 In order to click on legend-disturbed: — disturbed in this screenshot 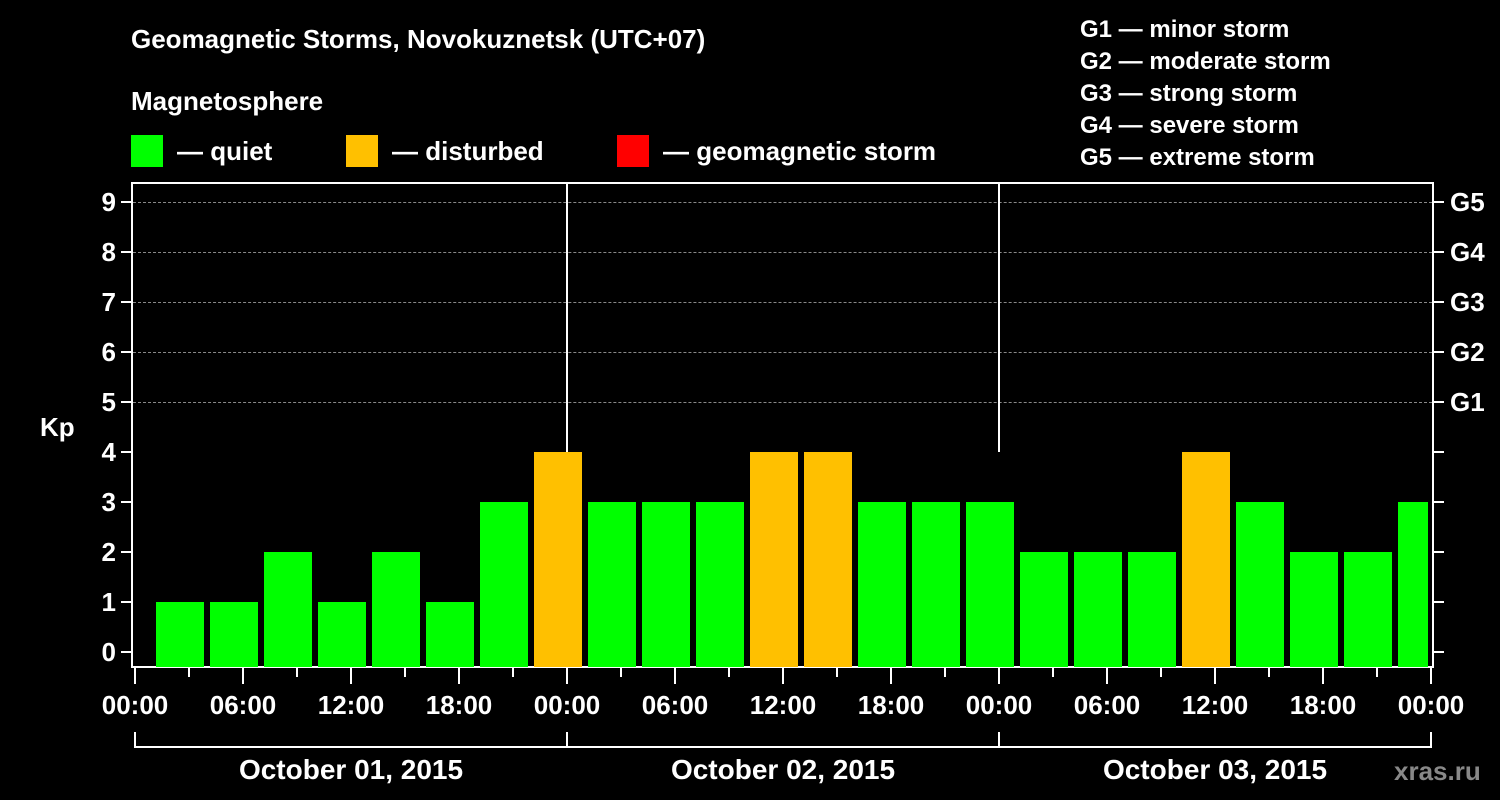, I will do `click(445, 151)`.